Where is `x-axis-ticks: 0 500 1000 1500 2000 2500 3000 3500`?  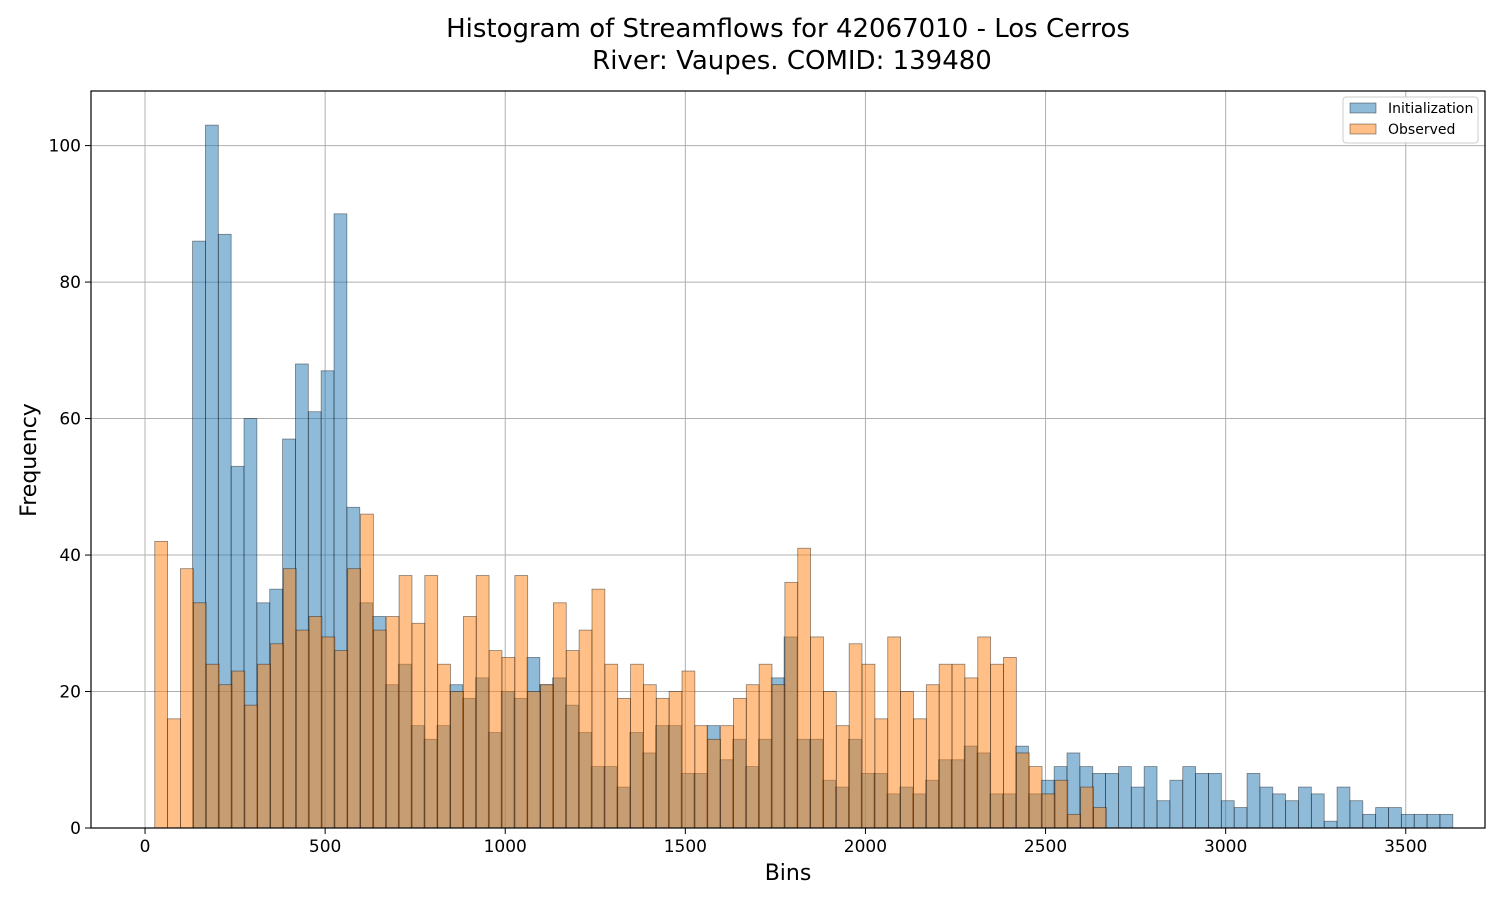
x-axis-ticks: 0 500 1000 1500 2000 2500 3000 3500 is located at coordinates (783, 842).